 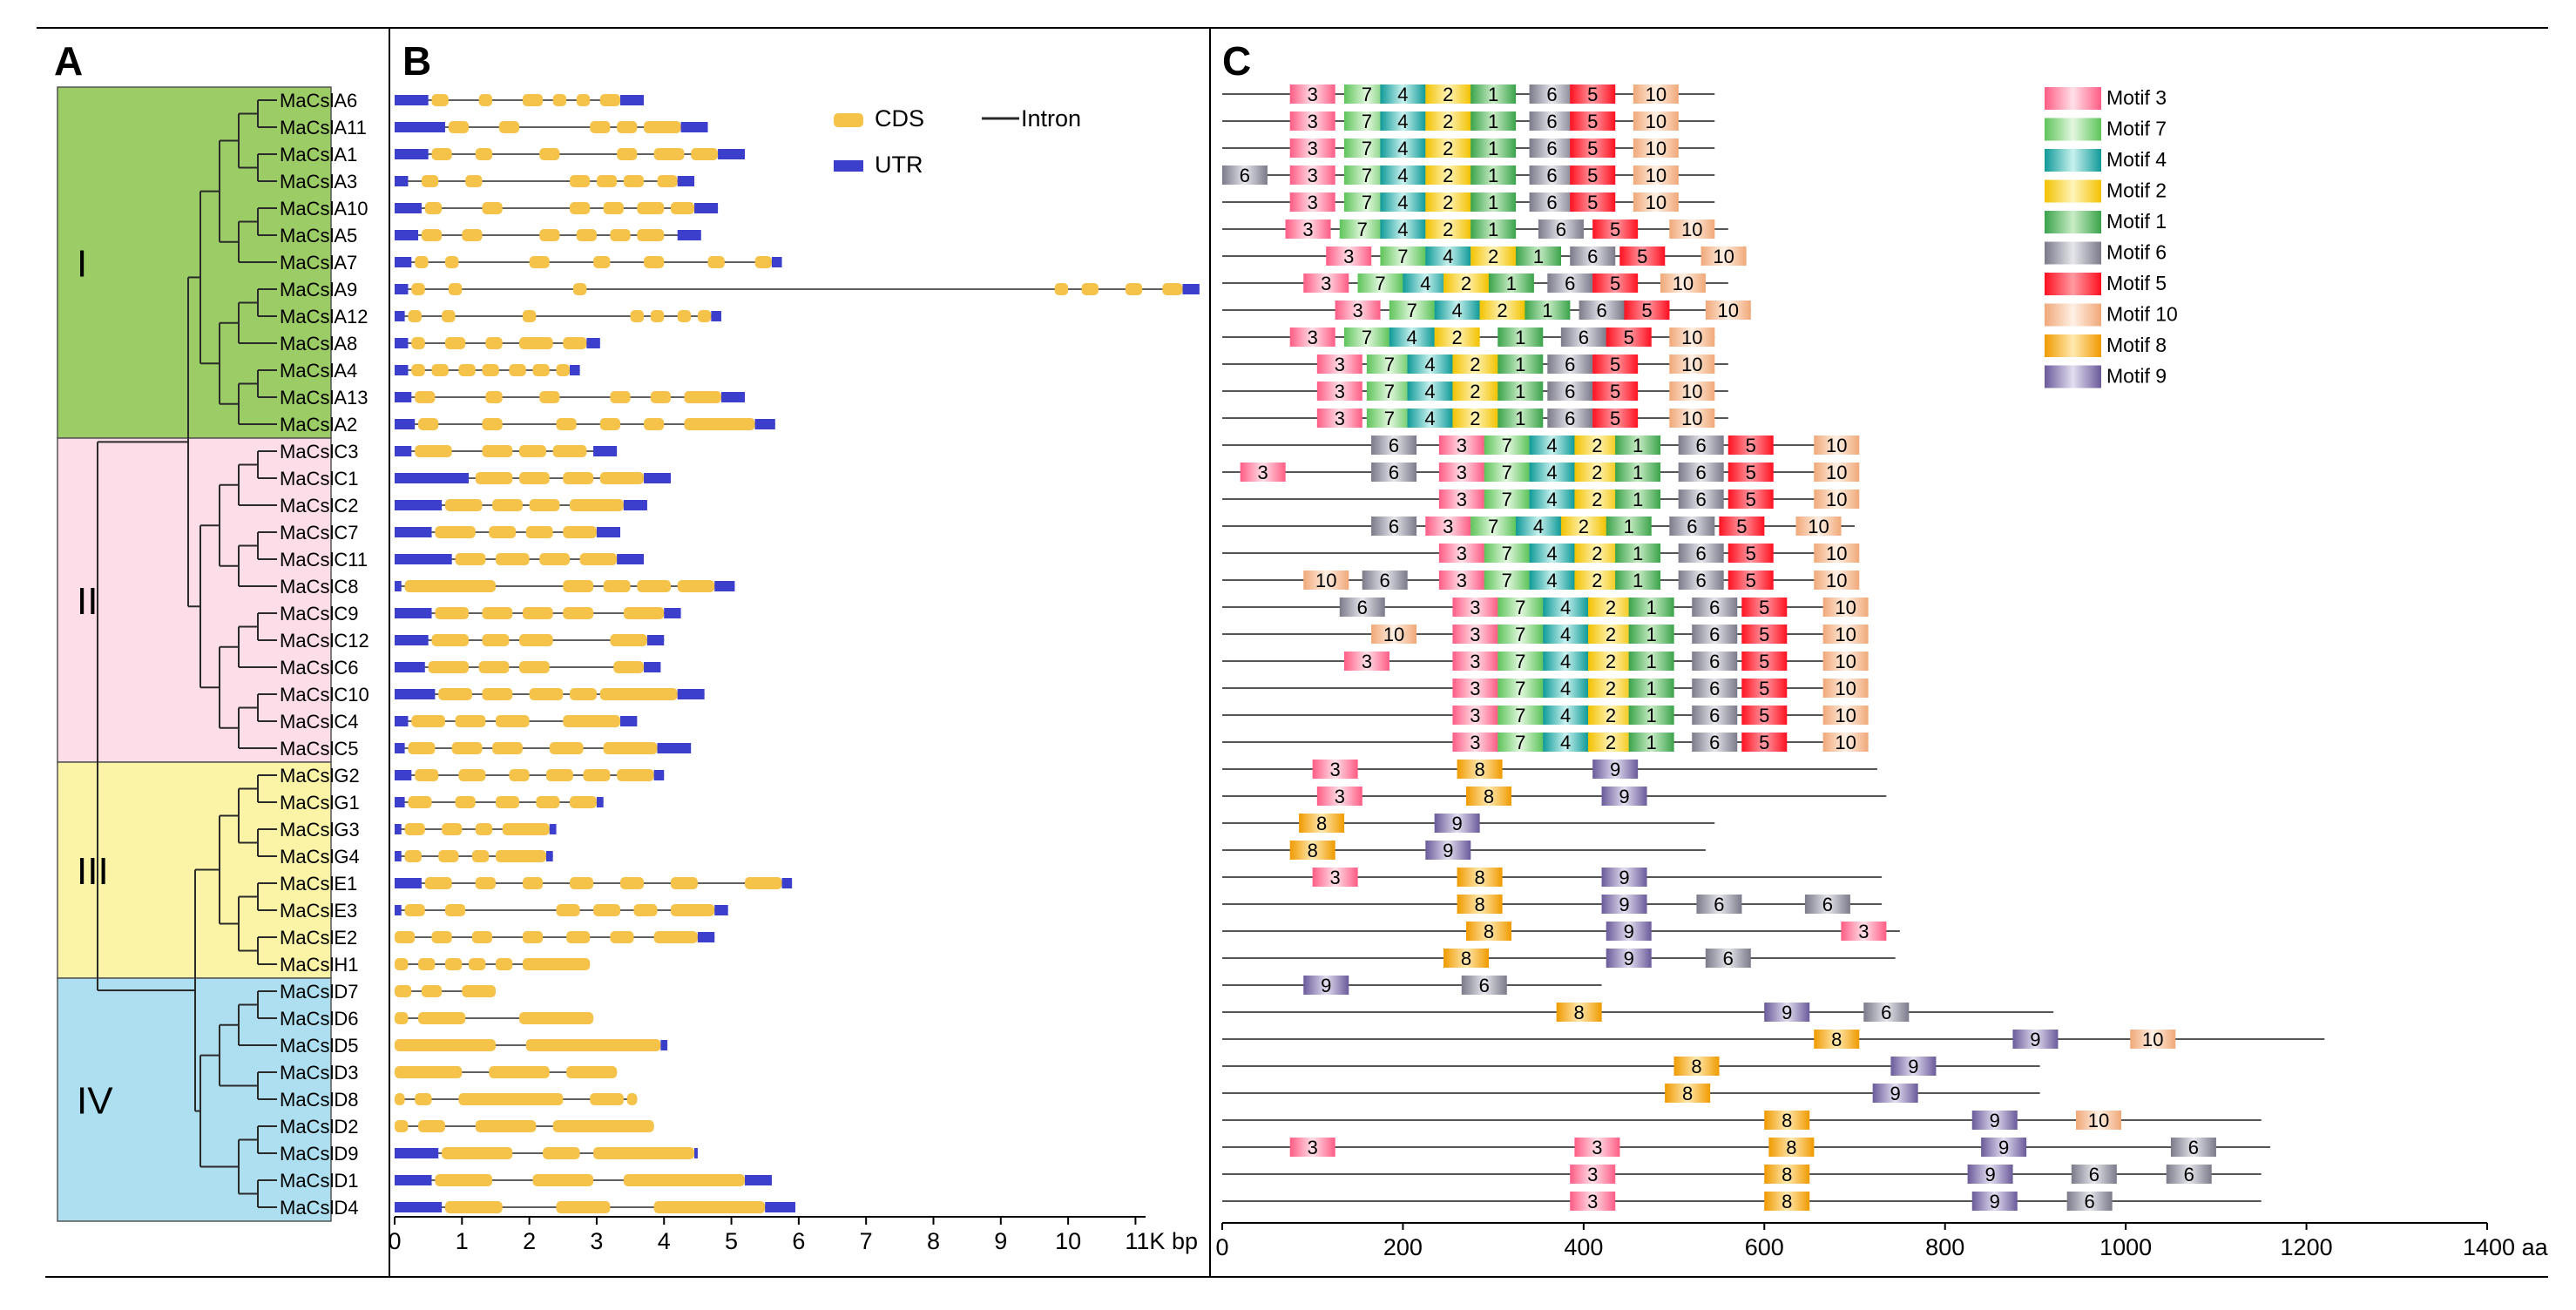 I want to click on motif-row: 6 3 7 4 2 1 6 5 10, so click(x=1468, y=175).